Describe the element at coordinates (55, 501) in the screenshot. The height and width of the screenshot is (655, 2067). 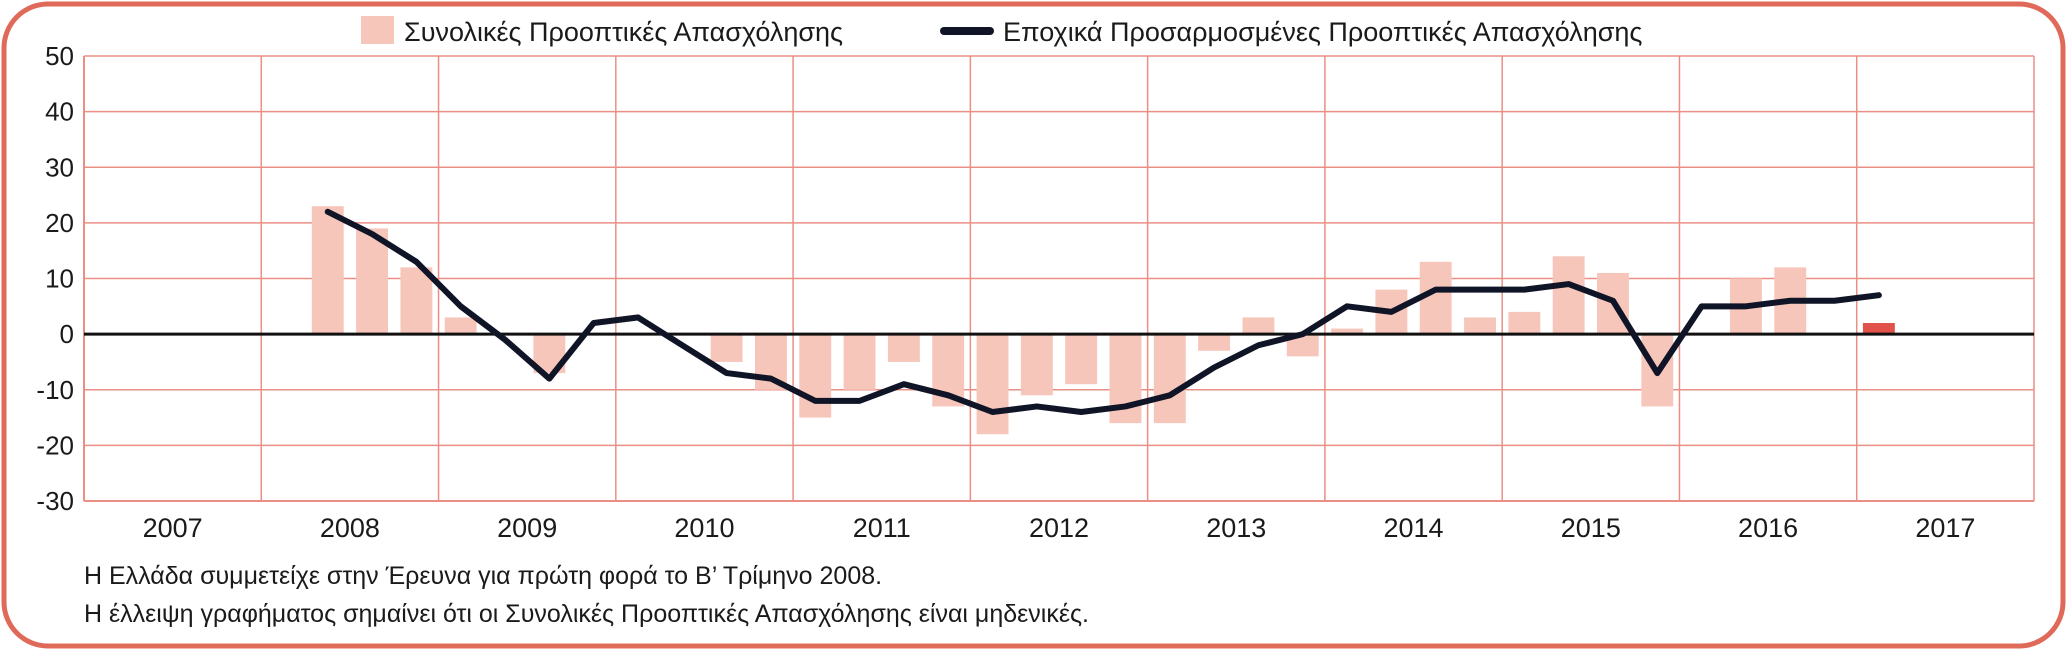
I see `y-tick-label: -30` at that location.